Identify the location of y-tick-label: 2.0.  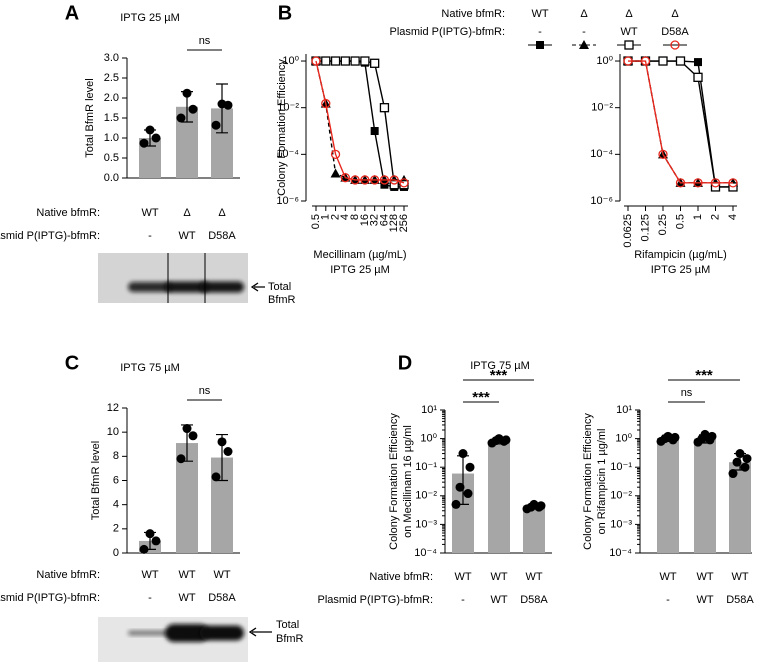
(111, 98).